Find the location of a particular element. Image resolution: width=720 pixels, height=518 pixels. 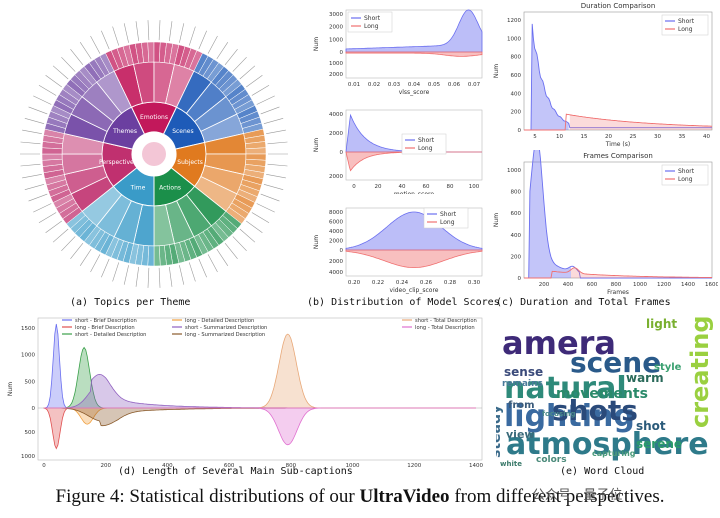

wordcloud-word-9: sense is located at coordinates (523, 372).